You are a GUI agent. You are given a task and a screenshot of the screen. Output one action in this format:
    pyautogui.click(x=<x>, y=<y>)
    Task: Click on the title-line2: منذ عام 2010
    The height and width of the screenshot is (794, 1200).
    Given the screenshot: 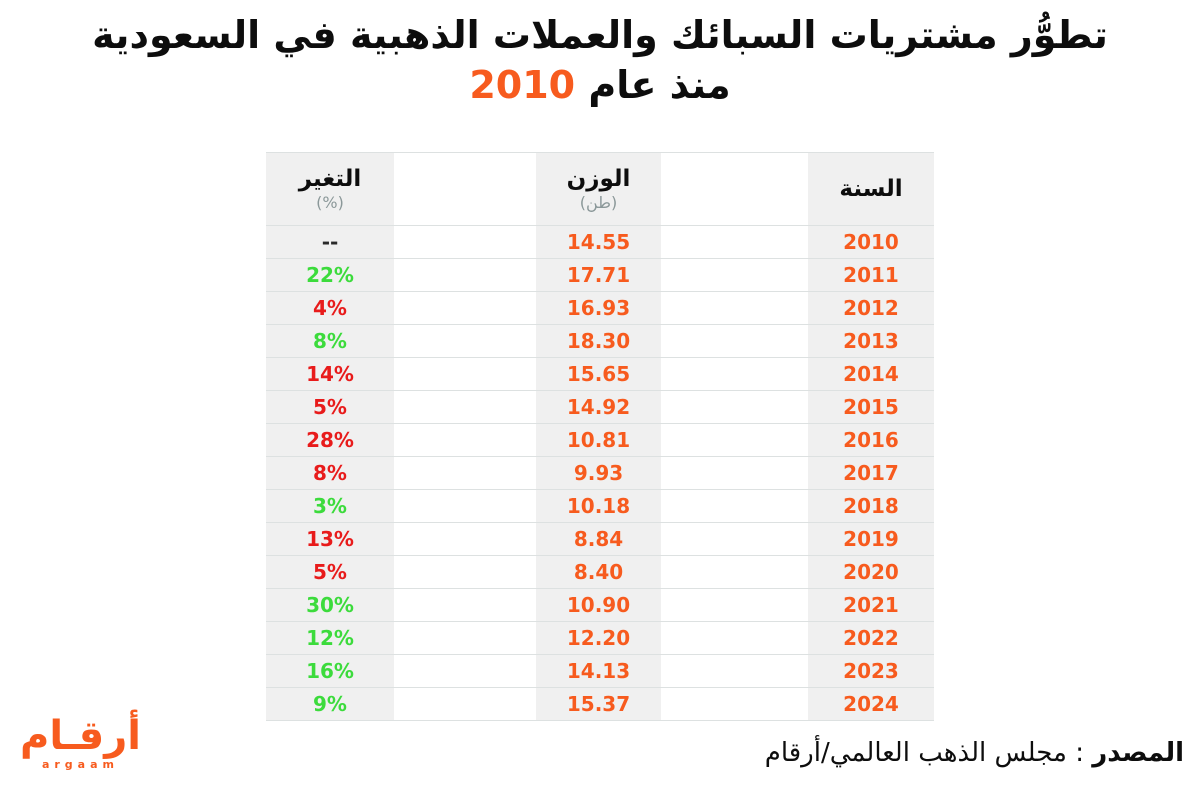 What is the action you would take?
    pyautogui.click(x=600, y=85)
    